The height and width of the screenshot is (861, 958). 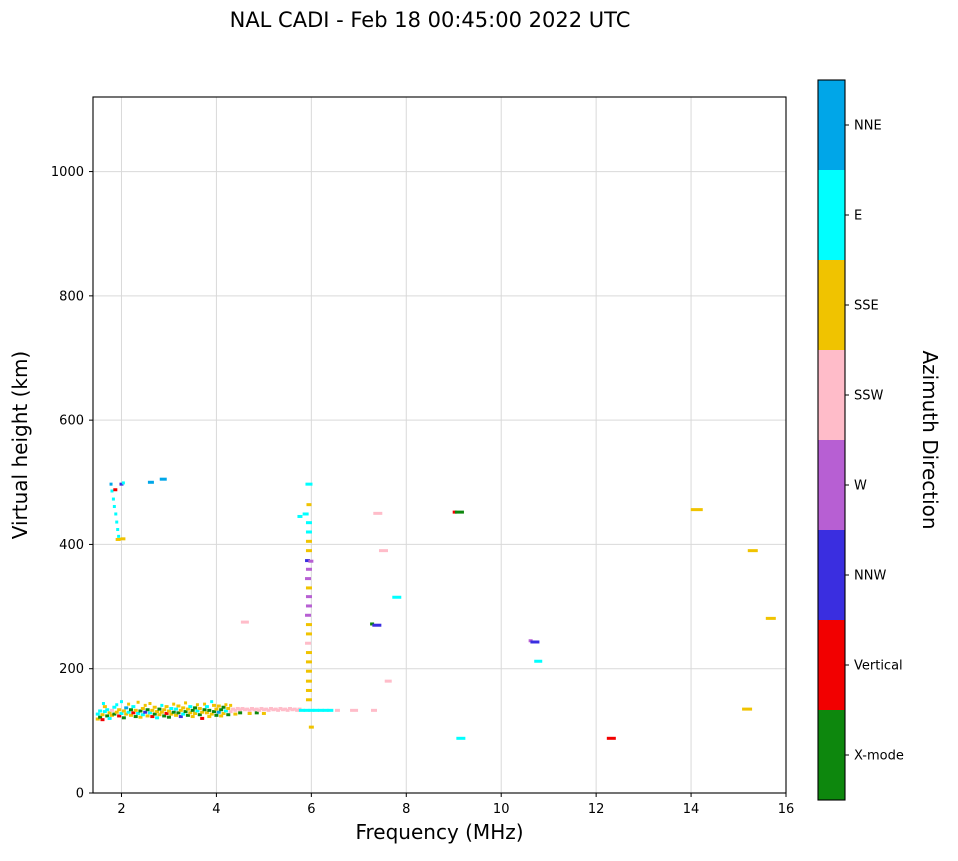 What do you see at coordinates (868, 126) in the screenshot?
I see `colorbar-label-nne: NNE` at bounding box center [868, 126].